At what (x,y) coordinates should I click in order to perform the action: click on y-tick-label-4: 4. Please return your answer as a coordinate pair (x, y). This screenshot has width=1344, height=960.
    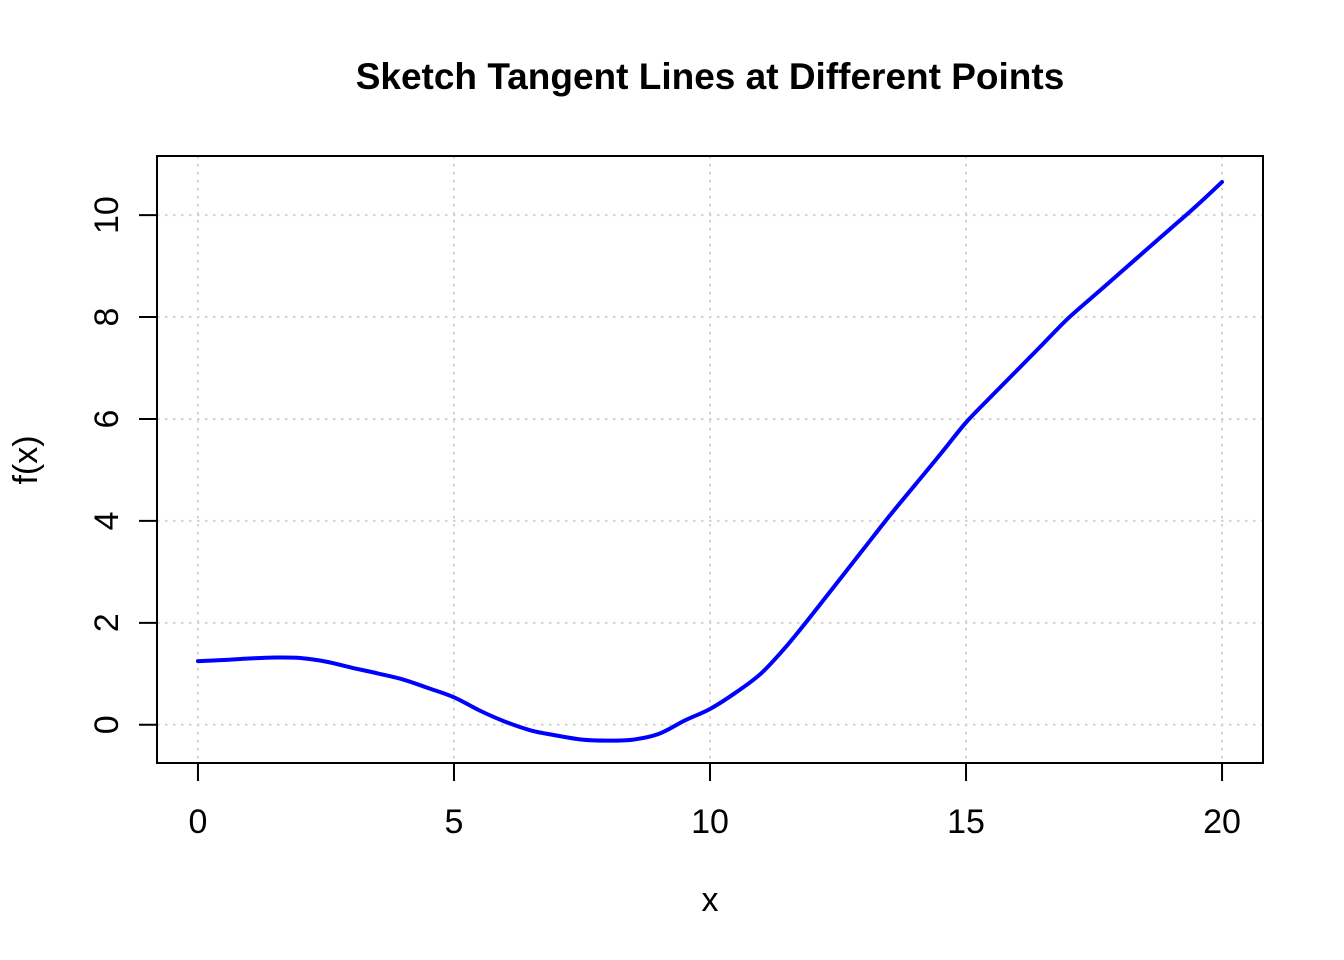
    Looking at the image, I should click on (107, 520).